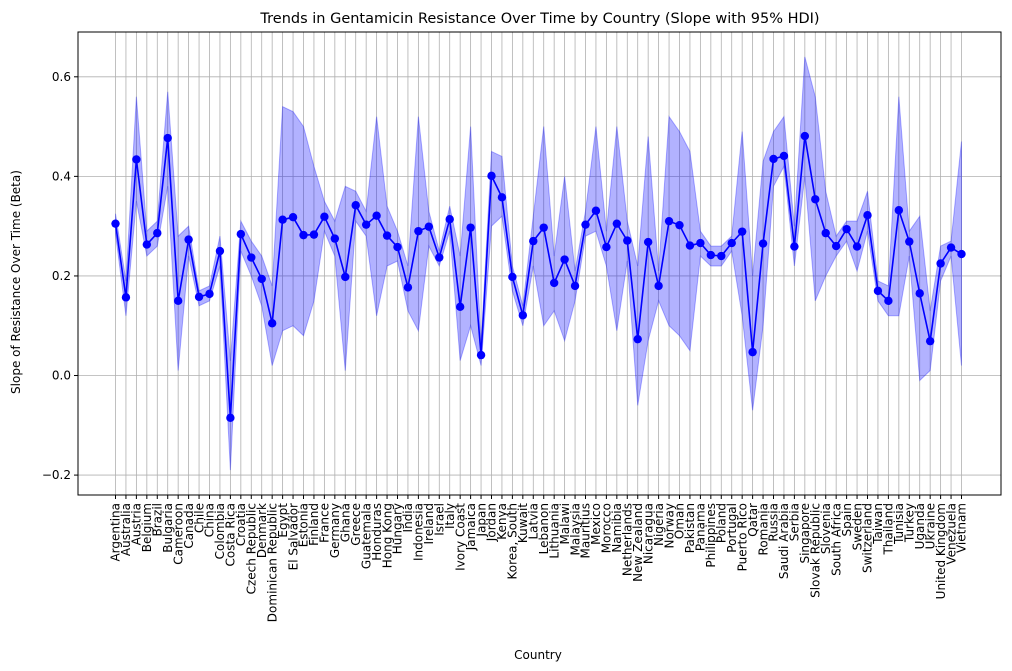  What do you see at coordinates (941, 551) in the screenshot?
I see `x-tick-label: United Kingdom` at bounding box center [941, 551].